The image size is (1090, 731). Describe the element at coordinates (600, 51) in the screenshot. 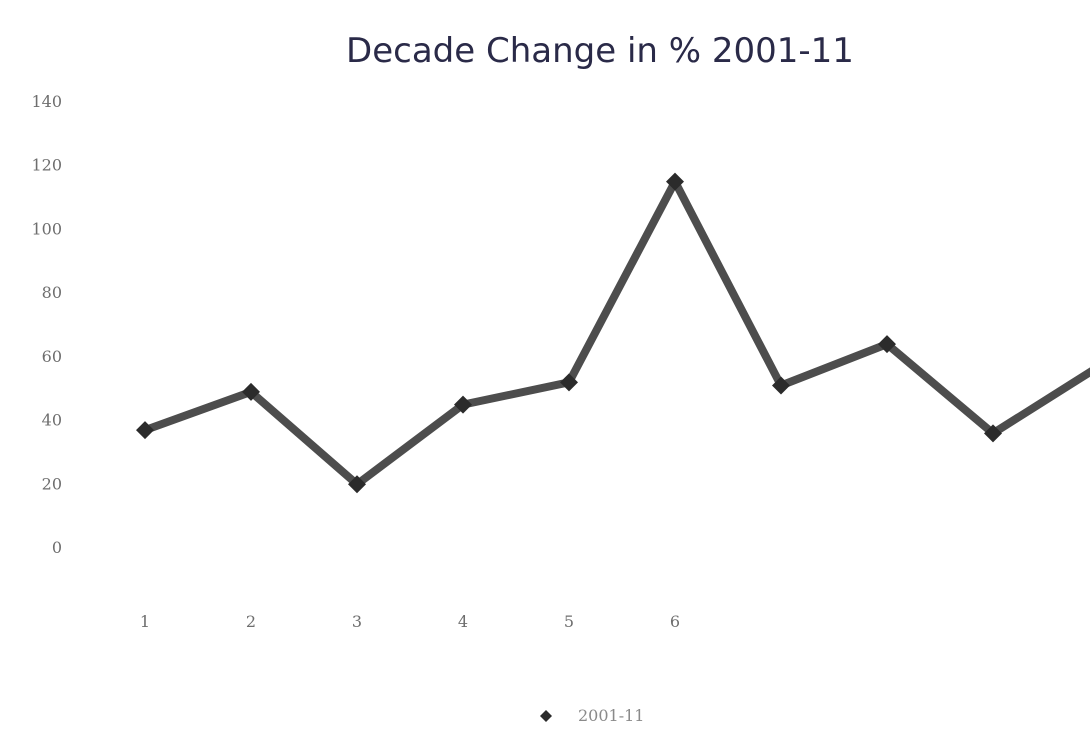

I see `chart-title: Decade Change in % 2001-11` at that location.